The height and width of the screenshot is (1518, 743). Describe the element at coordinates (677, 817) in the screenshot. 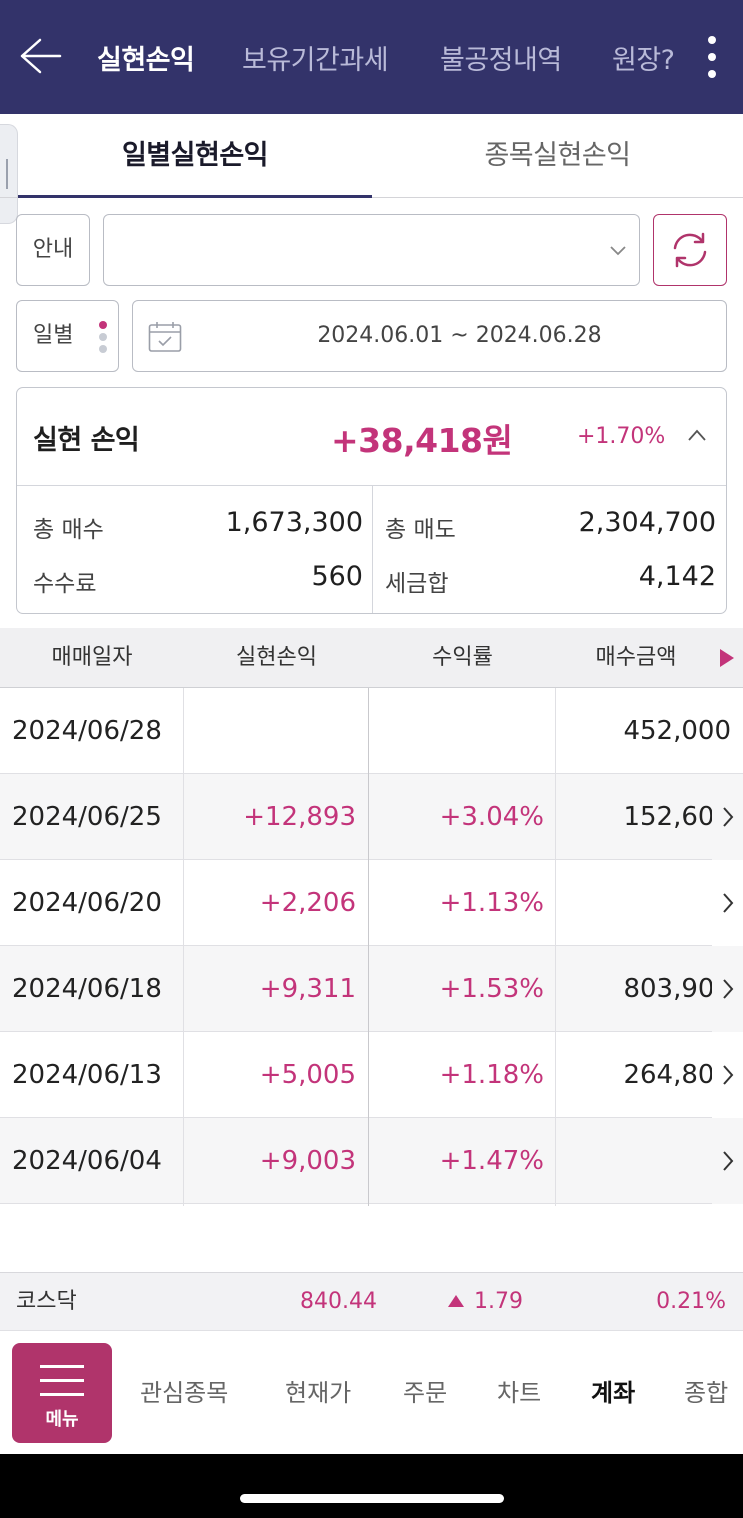

I see `row-buy-amount: 152,600` at that location.